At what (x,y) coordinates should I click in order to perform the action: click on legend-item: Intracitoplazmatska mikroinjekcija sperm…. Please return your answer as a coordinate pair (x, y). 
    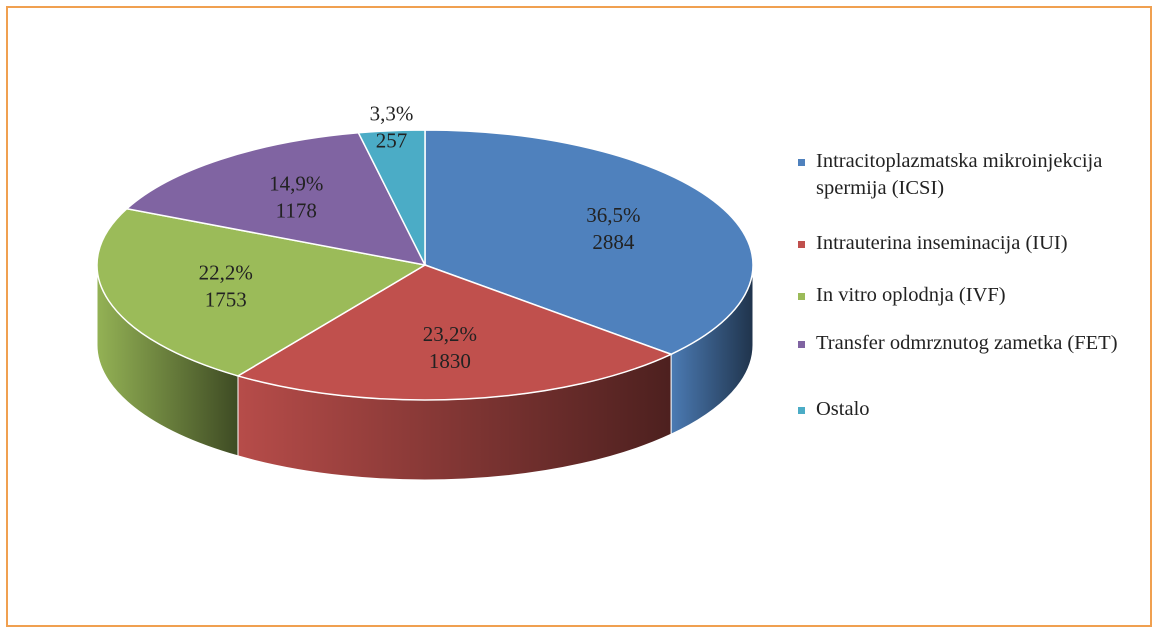
    Looking at the image, I should click on (973, 175).